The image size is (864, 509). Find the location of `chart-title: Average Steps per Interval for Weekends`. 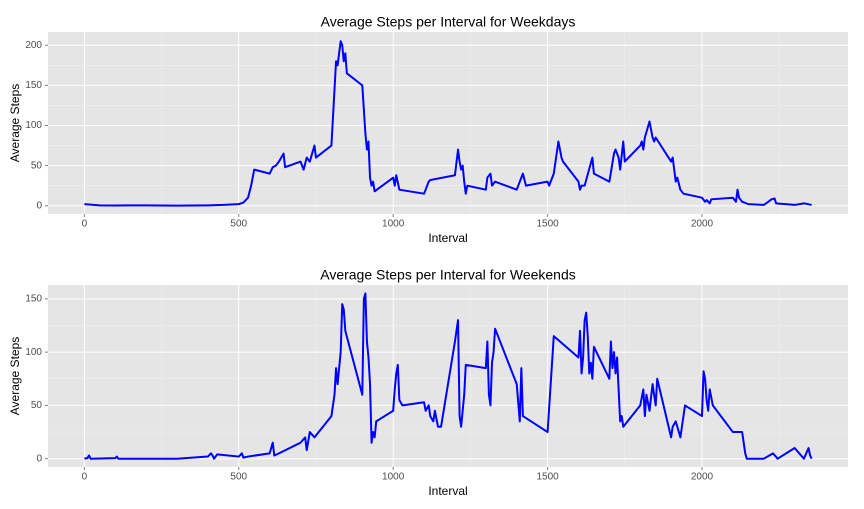

chart-title: Average Steps per Interval for Weekends is located at coordinates (448, 275).